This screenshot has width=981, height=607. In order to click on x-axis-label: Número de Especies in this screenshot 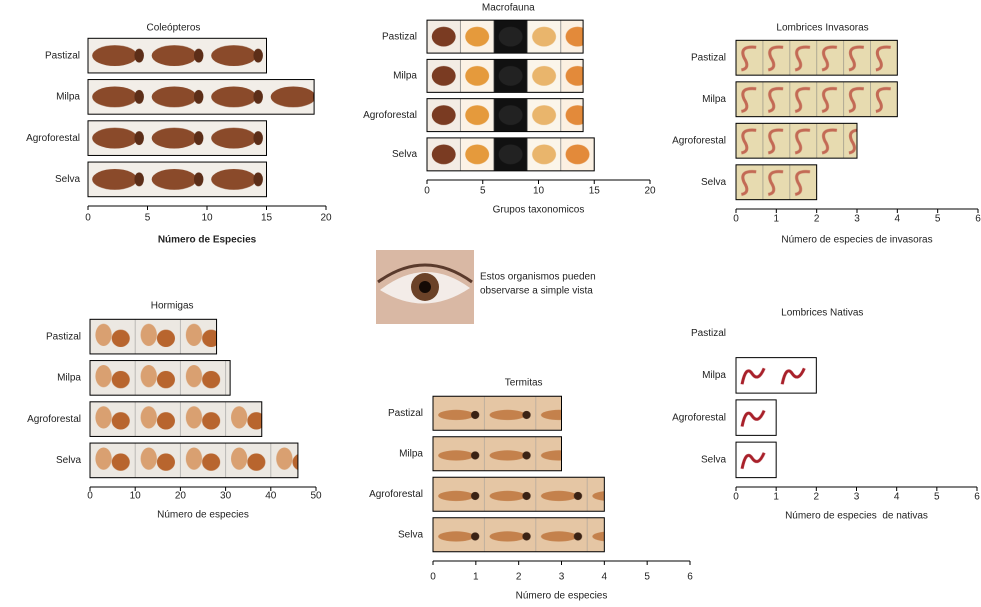, I will do `click(207, 240)`.